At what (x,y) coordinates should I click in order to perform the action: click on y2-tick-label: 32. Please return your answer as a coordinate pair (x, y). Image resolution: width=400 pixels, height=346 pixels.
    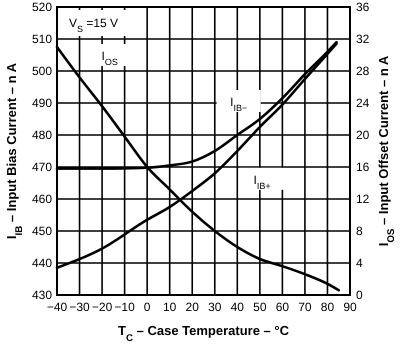
    Looking at the image, I should click on (363, 39).